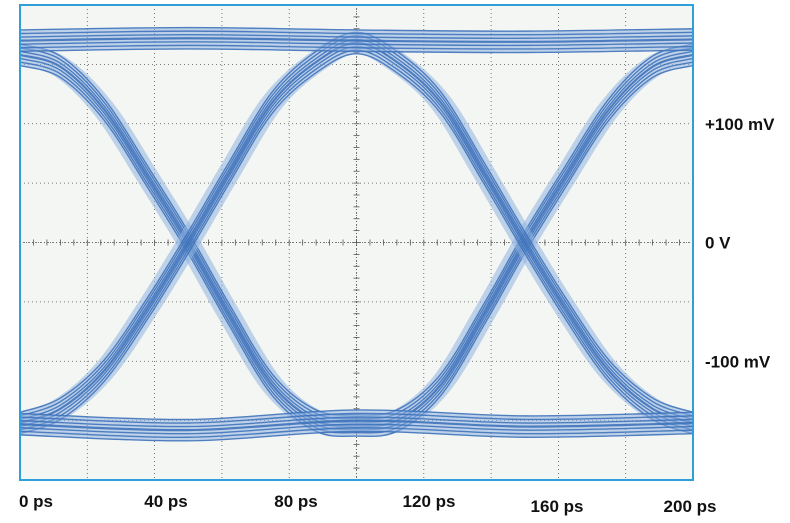 Image resolution: width=790 pixels, height=523 pixels. I want to click on x-axis-tick-labels: 0 ps 40 ps 80 ps 120 ps 160 ps 200 ps, so click(367, 504).